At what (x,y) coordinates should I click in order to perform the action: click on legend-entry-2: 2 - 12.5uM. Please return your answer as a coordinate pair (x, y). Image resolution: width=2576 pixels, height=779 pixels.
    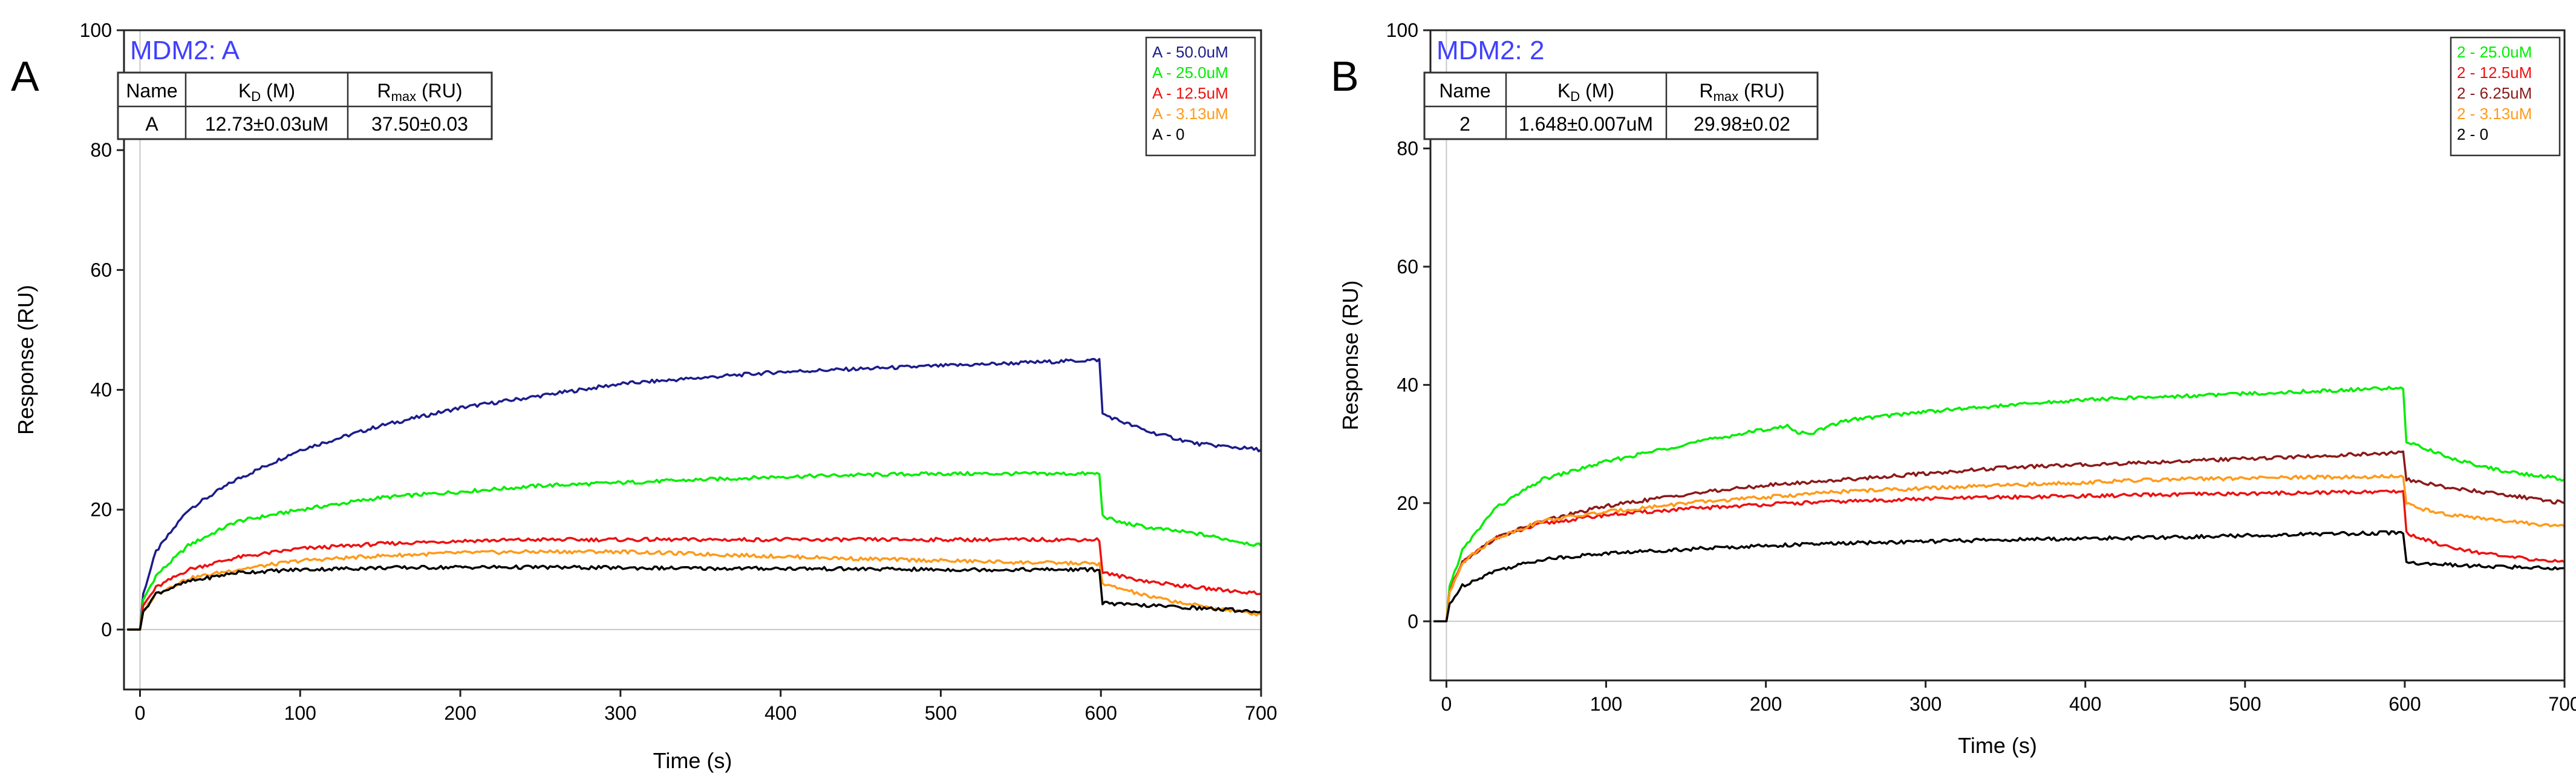
    Looking at the image, I should click on (2494, 73).